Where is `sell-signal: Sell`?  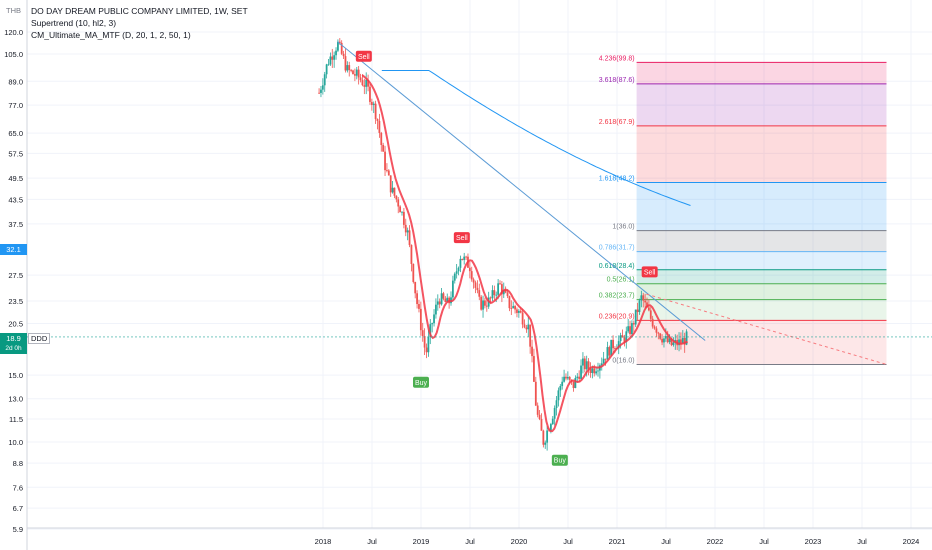 sell-signal: Sell is located at coordinates (461, 238).